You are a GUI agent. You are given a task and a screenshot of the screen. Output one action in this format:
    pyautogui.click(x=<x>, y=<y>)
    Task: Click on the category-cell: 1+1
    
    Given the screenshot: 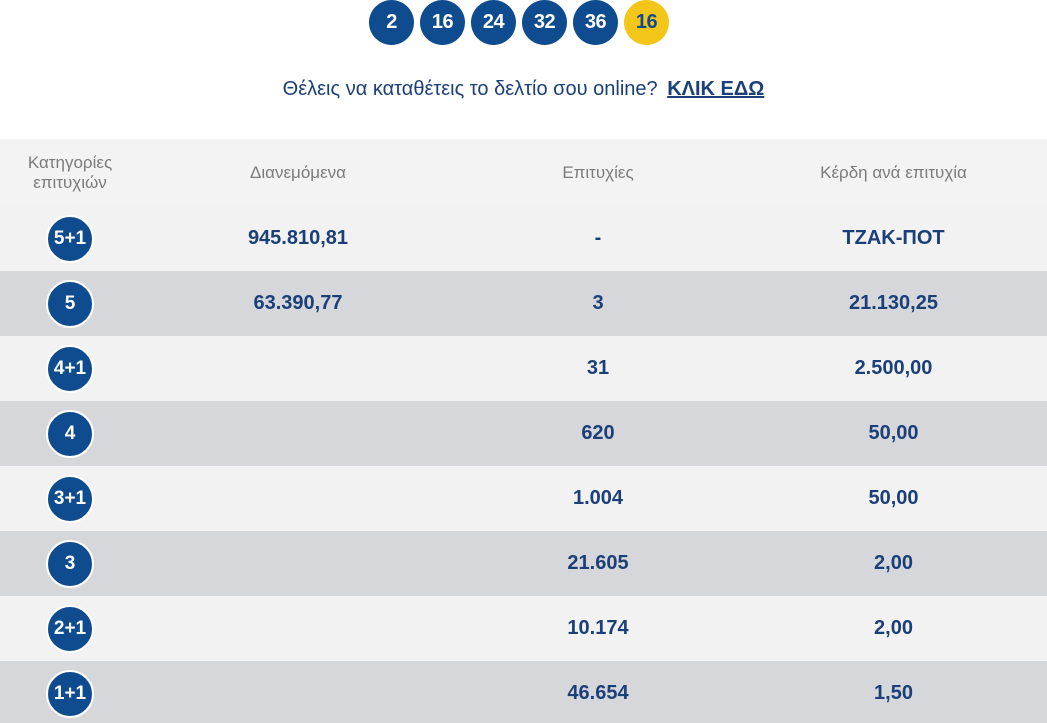 What is the action you would take?
    pyautogui.click(x=70, y=692)
    